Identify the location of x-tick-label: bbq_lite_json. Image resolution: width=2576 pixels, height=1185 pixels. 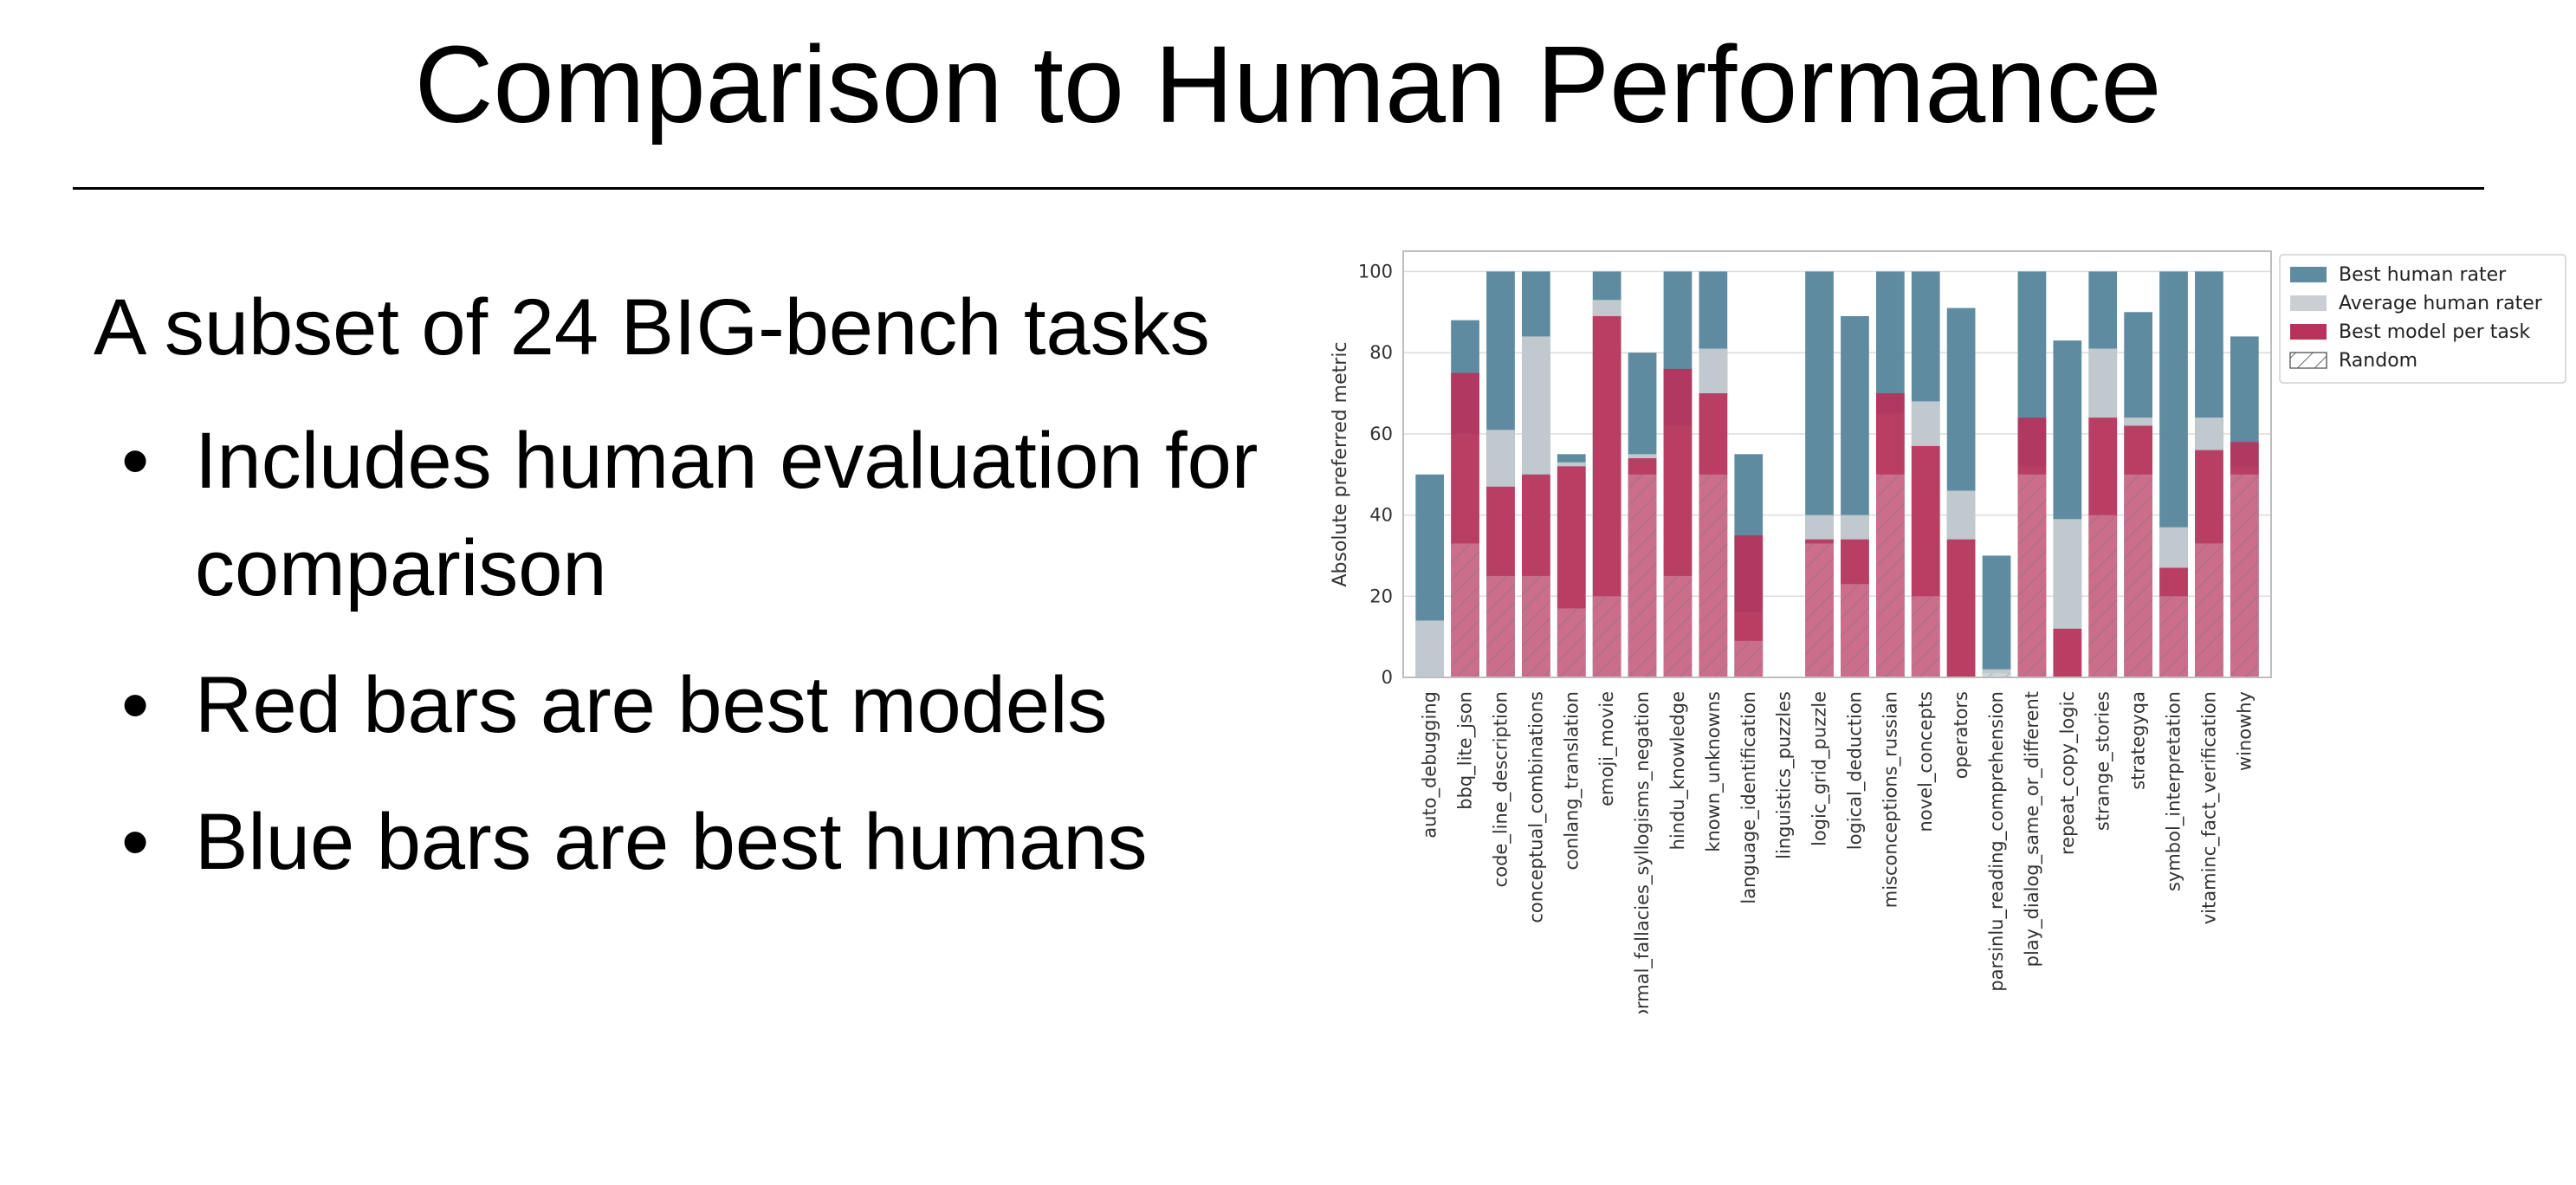
(1466, 750).